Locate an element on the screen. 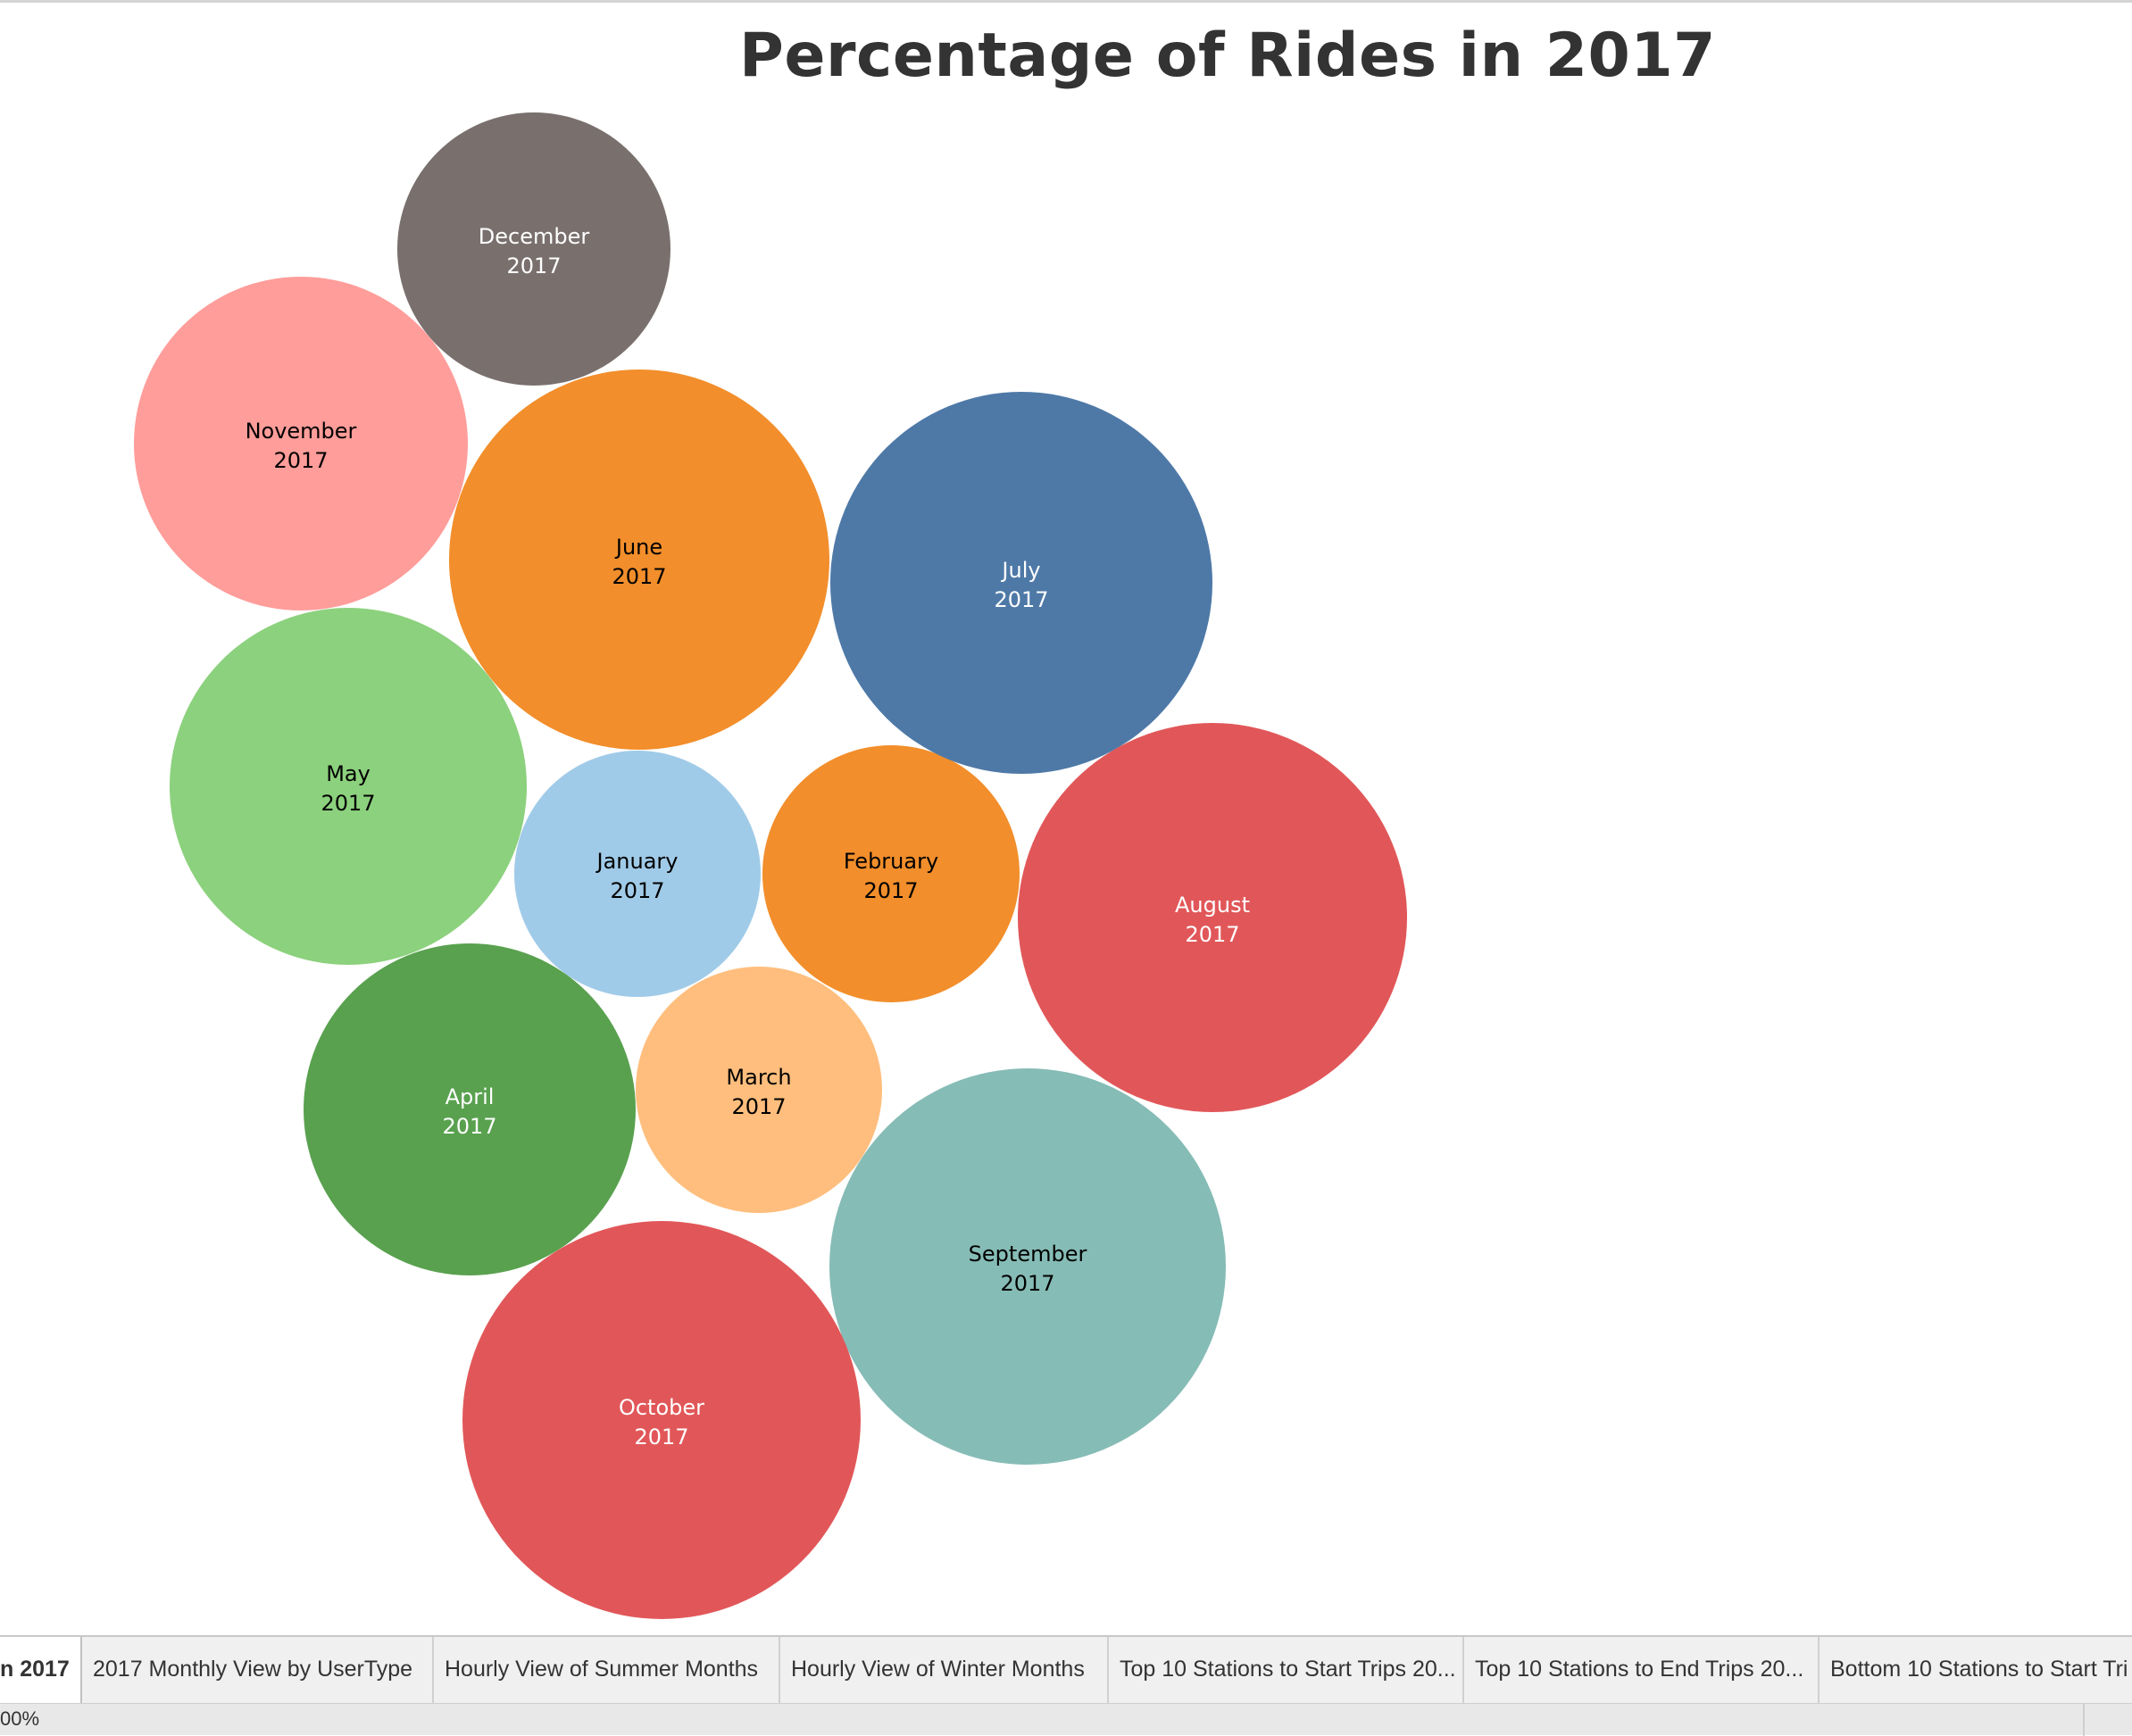  bubble-label-october: October is located at coordinates (662, 1407).